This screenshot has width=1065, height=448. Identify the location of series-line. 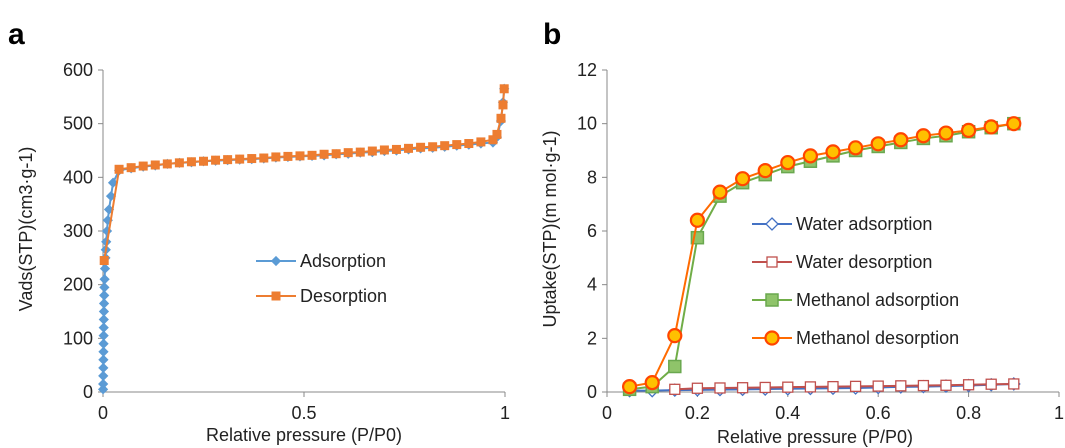
(304, 174).